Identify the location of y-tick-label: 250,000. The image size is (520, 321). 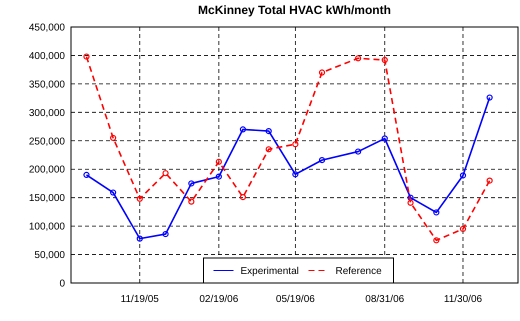
(47, 142).